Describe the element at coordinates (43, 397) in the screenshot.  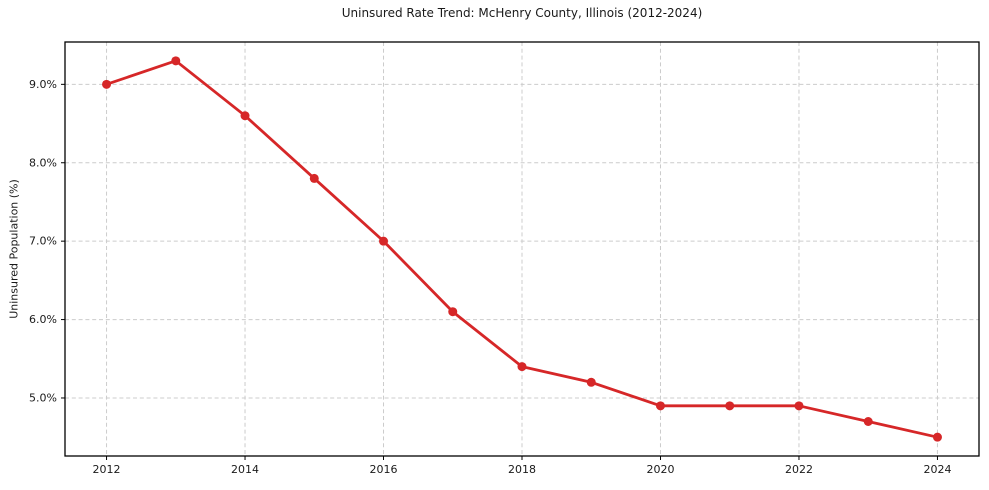
I see `y-tick-label: 5.0%` at that location.